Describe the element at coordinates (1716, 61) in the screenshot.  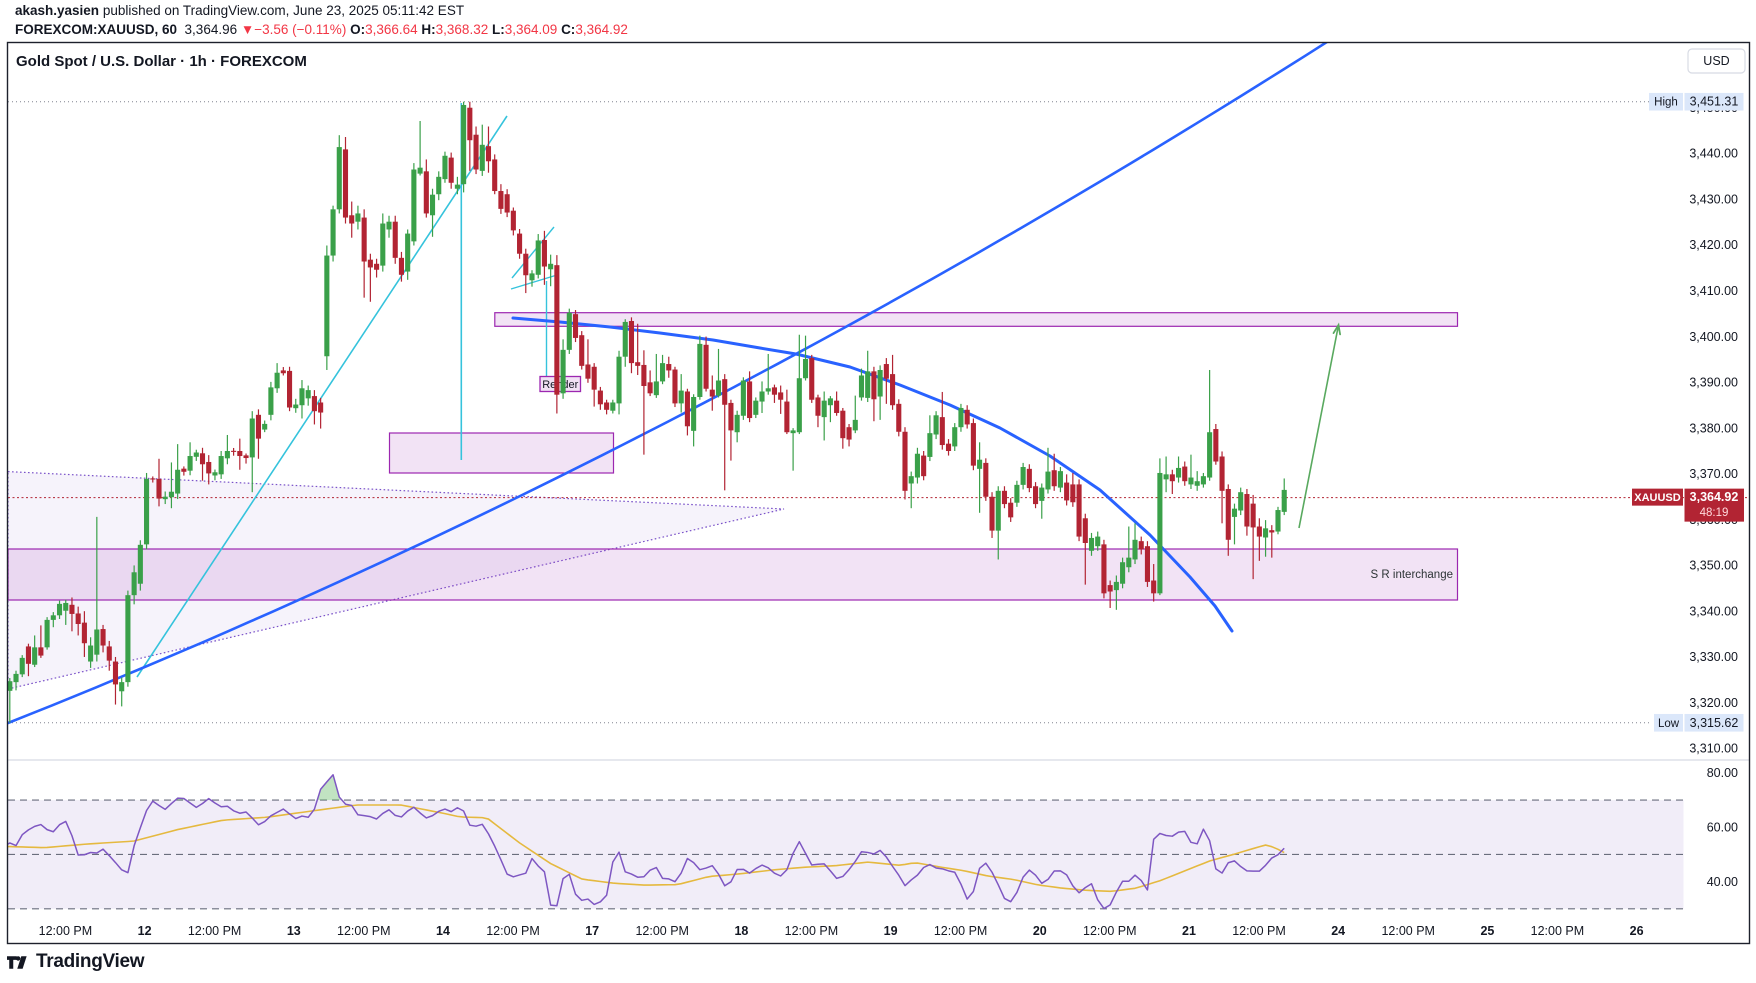
I see `currency-button` at that location.